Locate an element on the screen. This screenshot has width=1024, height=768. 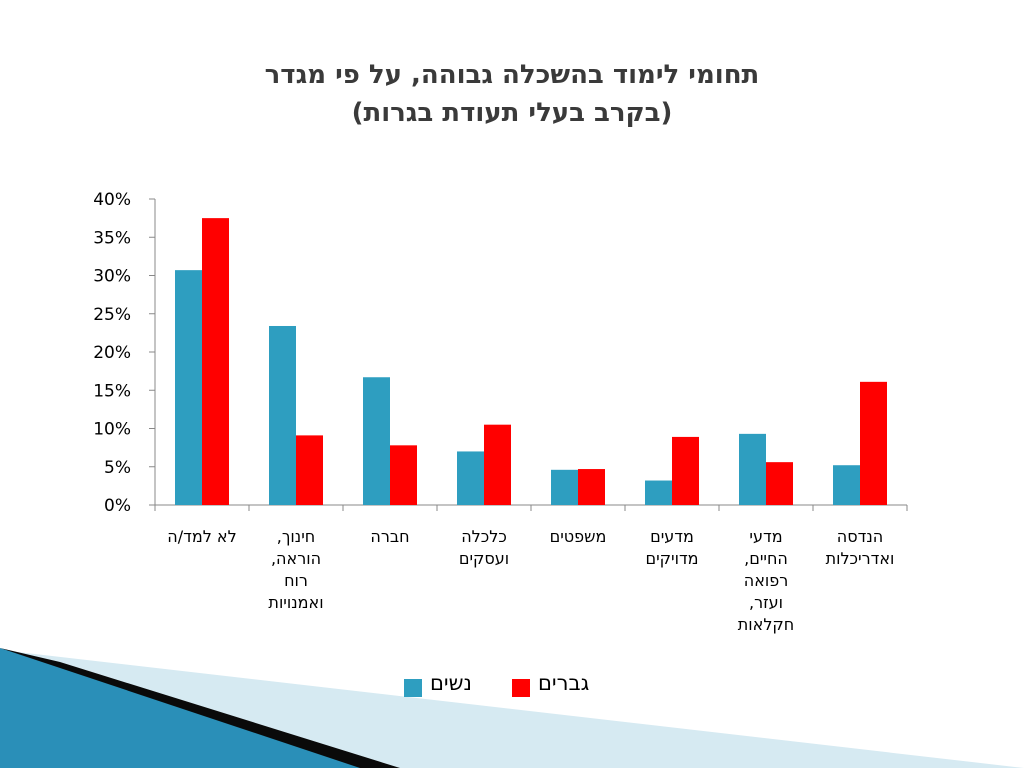
y-tick-label: 5% is located at coordinates (117, 468).